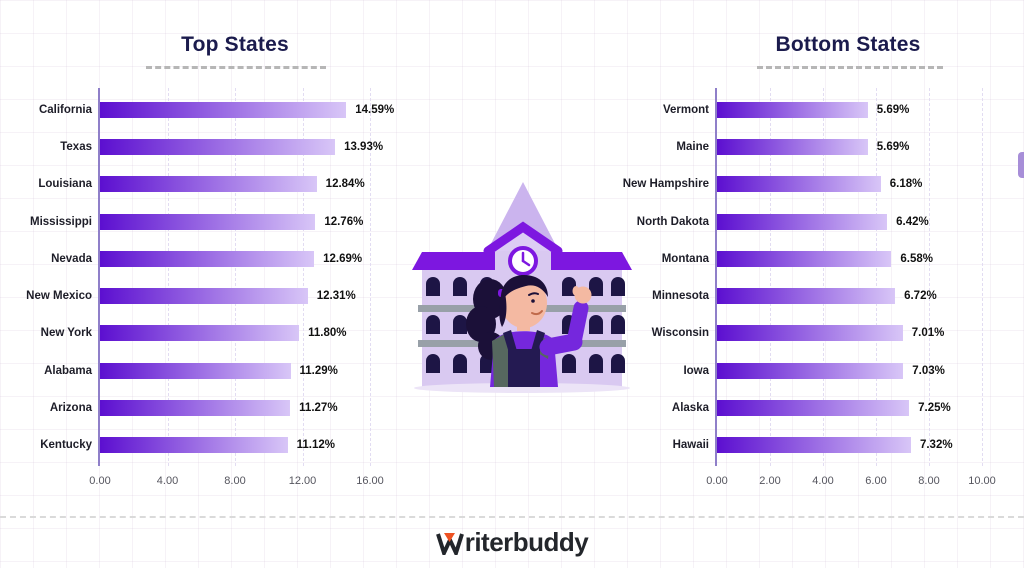  Describe the element at coordinates (876, 481) in the screenshot. I see `x-axis-tick-label: 6.00` at that location.